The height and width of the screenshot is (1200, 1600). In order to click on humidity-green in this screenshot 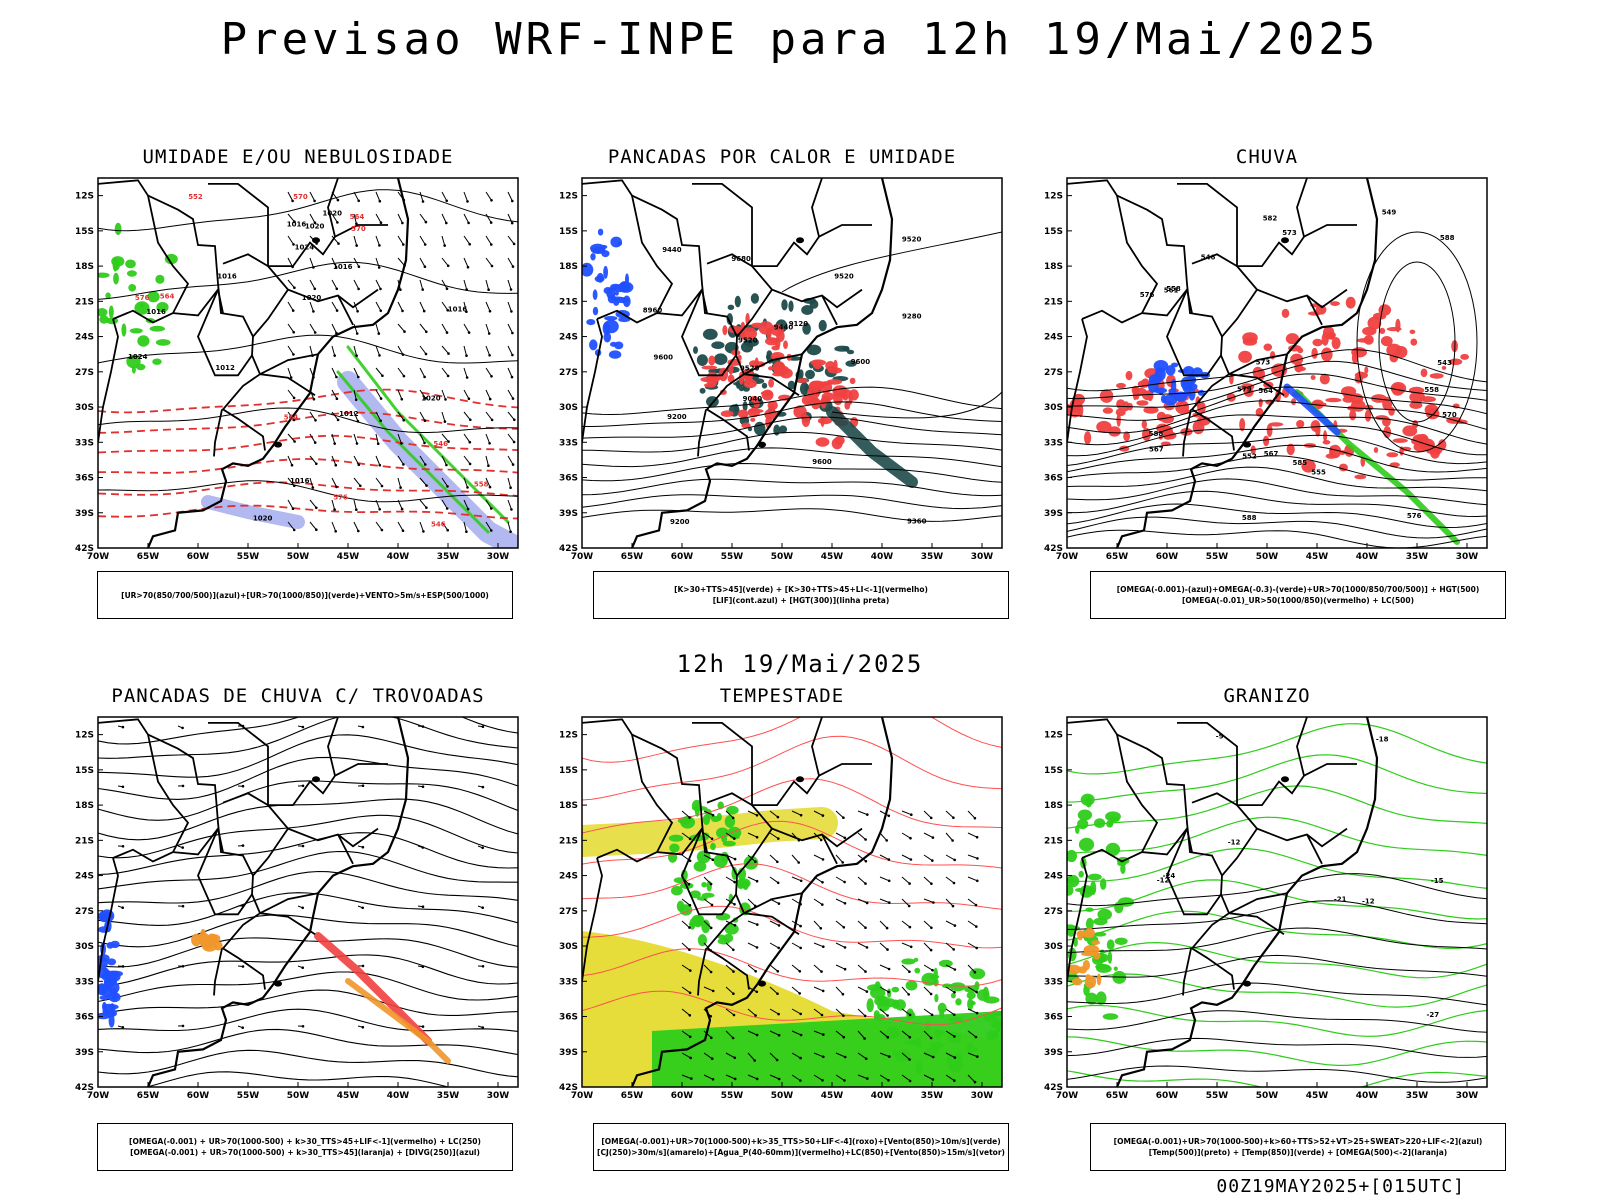, I will do `click(132, 288)`.